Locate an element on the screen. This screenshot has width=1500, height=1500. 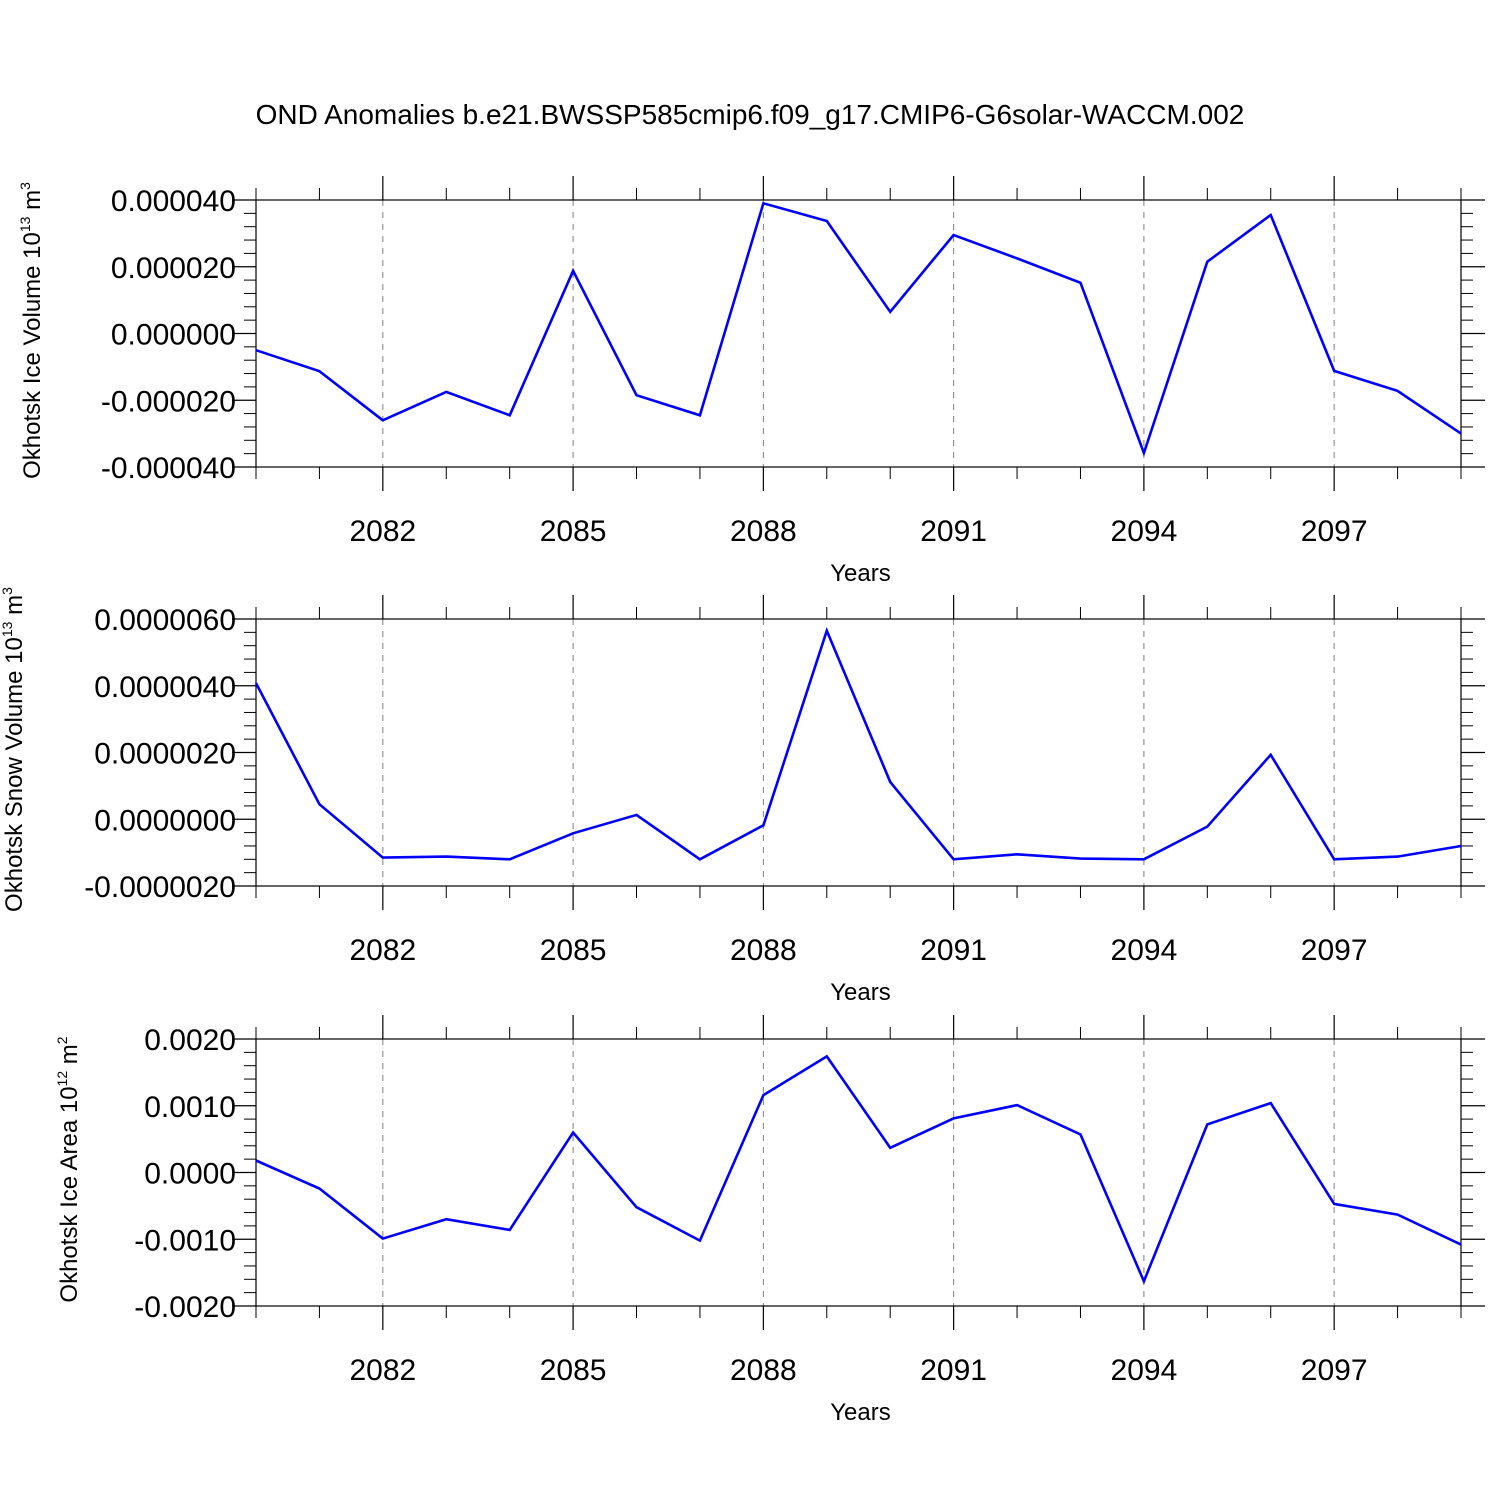
y-tick-label: 0.0000040 is located at coordinates (165, 687).